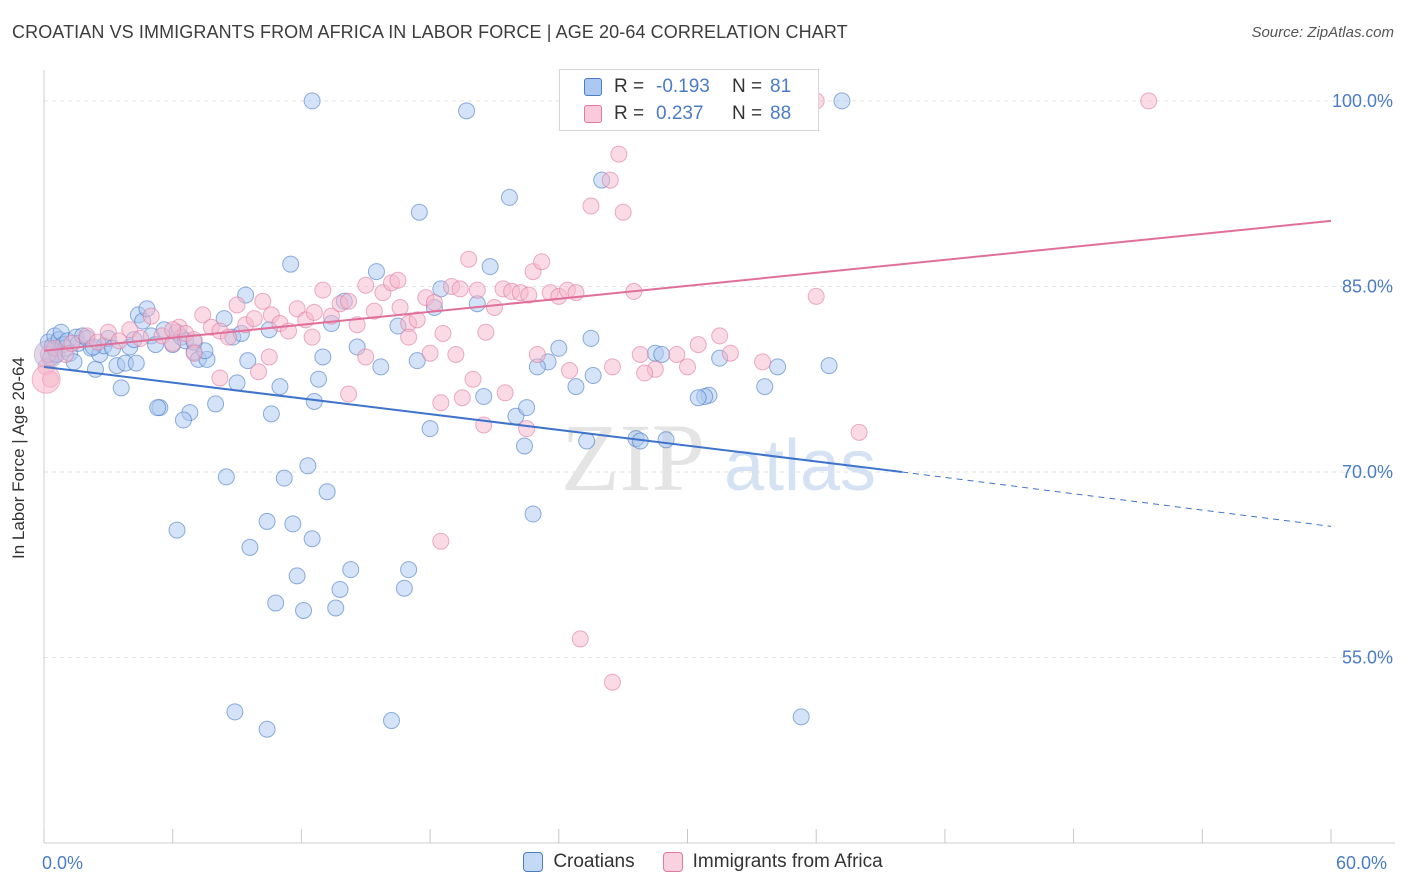 Image resolution: width=1406 pixels, height=892 pixels. Describe the element at coordinates (629, 86) in the screenshot. I see `r-label: R =` at that location.